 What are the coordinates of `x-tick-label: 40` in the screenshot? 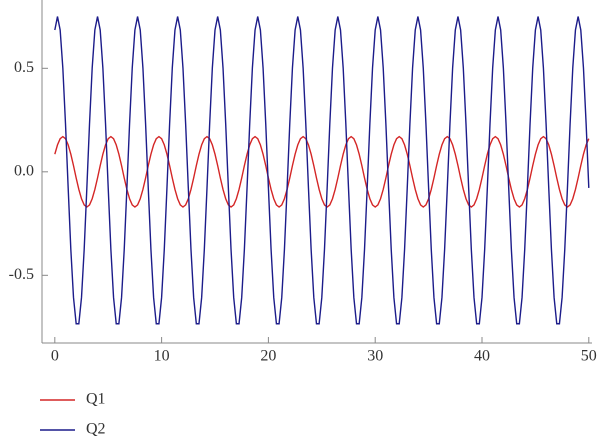 It's located at (482, 356).